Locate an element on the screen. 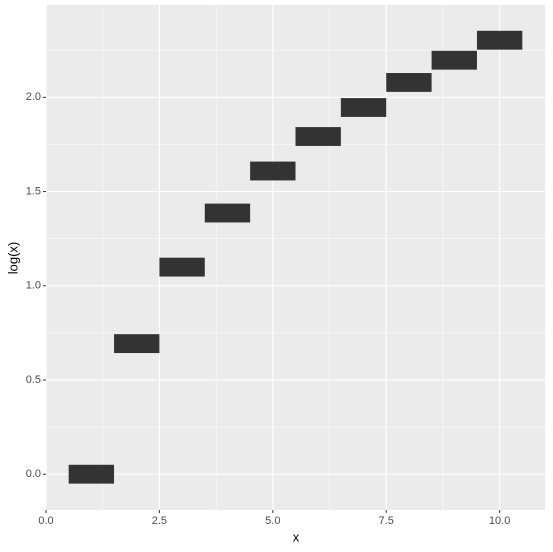  x-tick-label: 7.5 is located at coordinates (386, 521).